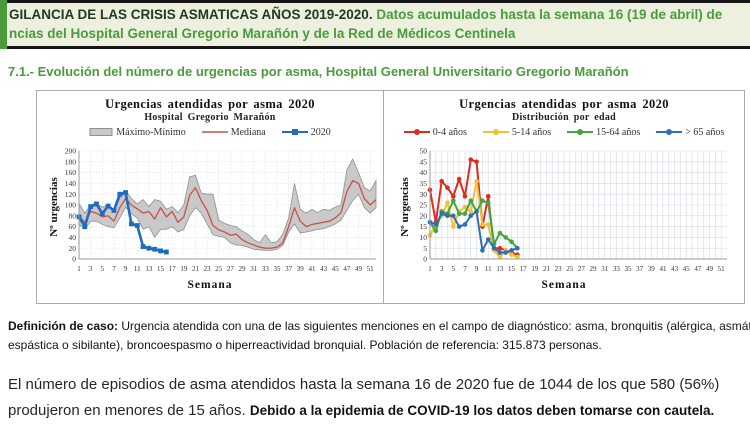 The width and height of the screenshot is (750, 428). I want to click on legend-item: 0-4 años, so click(435, 132).